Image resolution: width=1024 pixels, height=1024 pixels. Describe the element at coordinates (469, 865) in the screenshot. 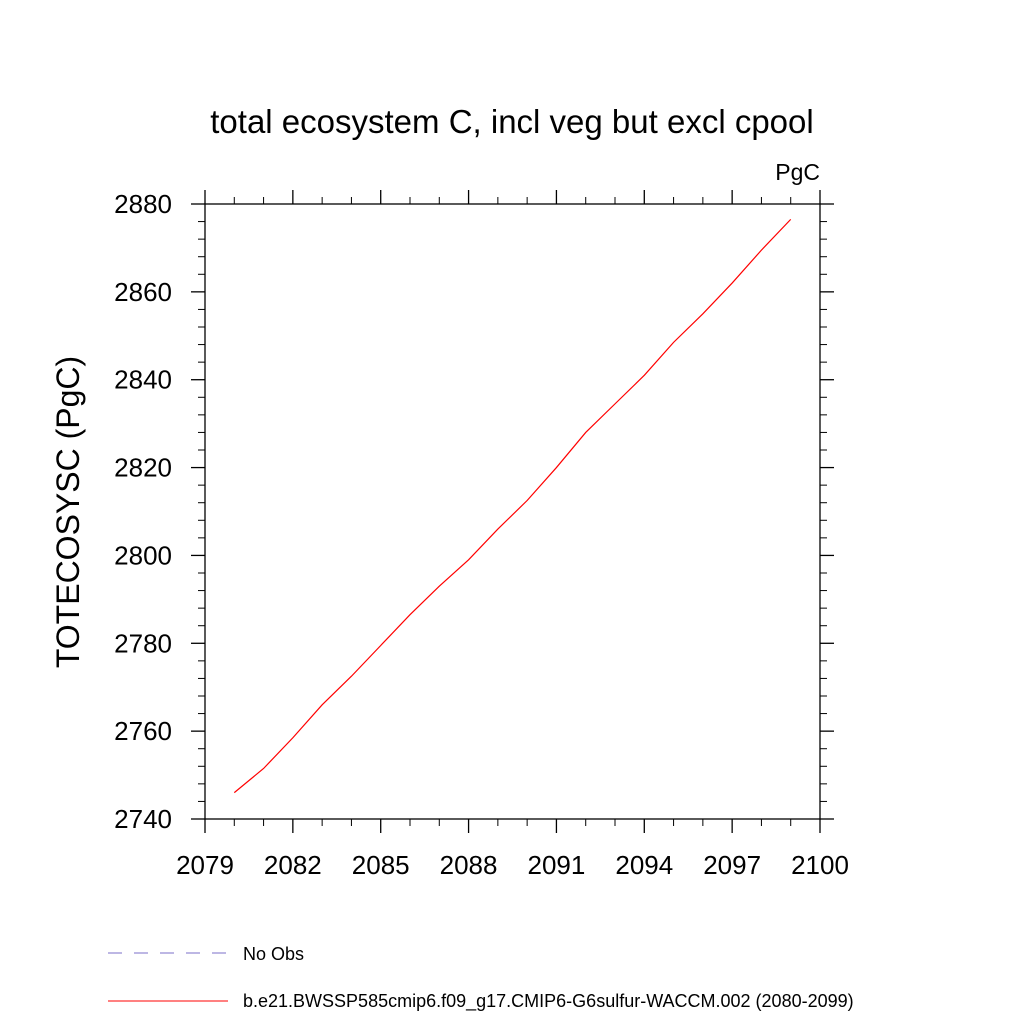

I see `x-tick-label: 2088` at that location.